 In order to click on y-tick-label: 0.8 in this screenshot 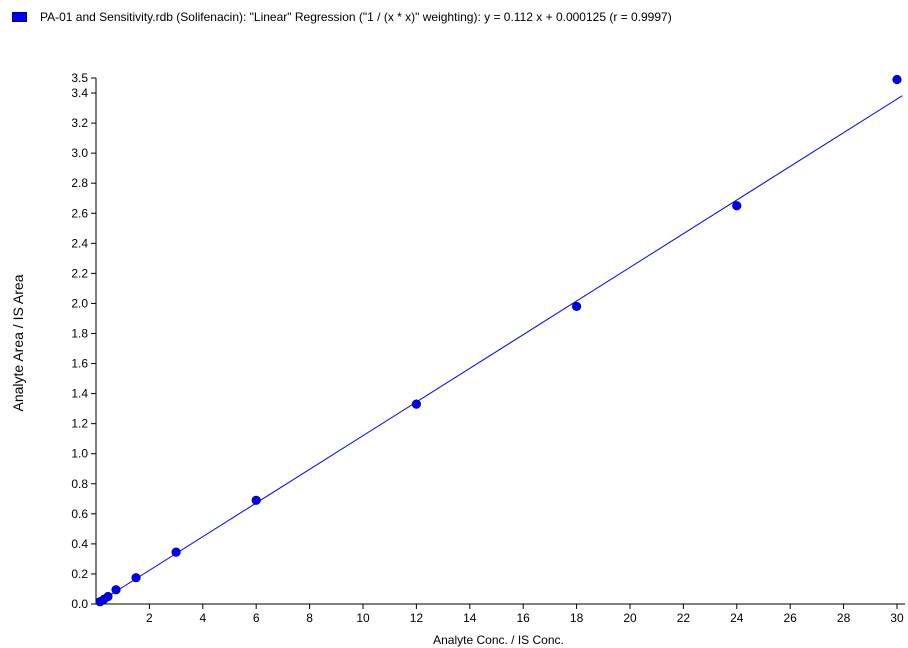, I will do `click(79, 484)`.